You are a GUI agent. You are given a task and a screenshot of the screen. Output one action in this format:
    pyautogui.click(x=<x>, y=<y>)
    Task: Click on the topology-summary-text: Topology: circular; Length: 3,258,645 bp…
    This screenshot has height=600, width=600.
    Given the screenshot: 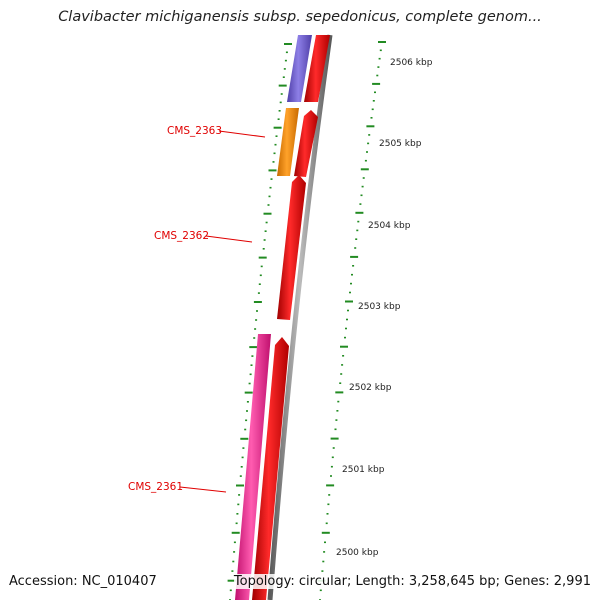 What is the action you would take?
    pyautogui.click(x=412, y=581)
    